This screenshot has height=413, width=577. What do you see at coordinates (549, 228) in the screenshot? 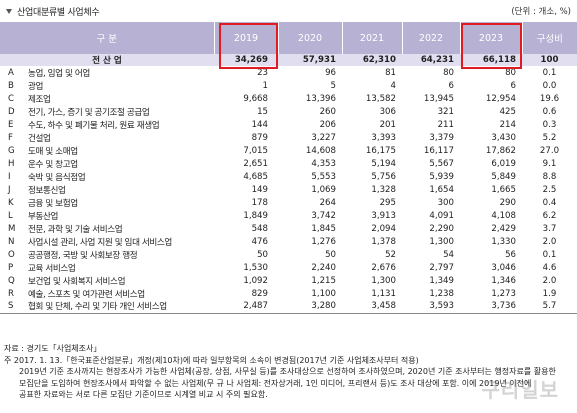
I see `share-value: 3.7` at bounding box center [549, 228].